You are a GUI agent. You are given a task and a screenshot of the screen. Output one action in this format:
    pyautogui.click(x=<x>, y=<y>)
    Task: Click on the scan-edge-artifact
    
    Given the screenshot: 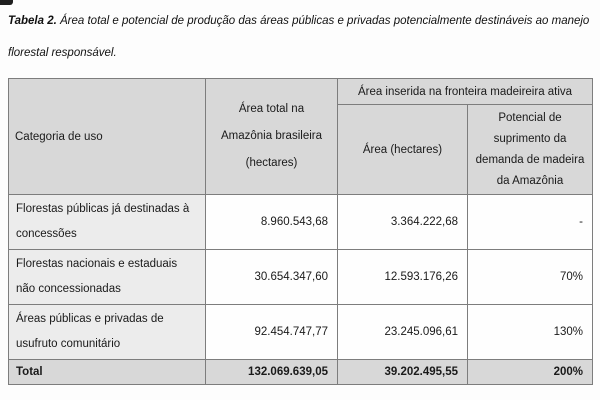 What is the action you would take?
    pyautogui.click(x=6, y=2)
    